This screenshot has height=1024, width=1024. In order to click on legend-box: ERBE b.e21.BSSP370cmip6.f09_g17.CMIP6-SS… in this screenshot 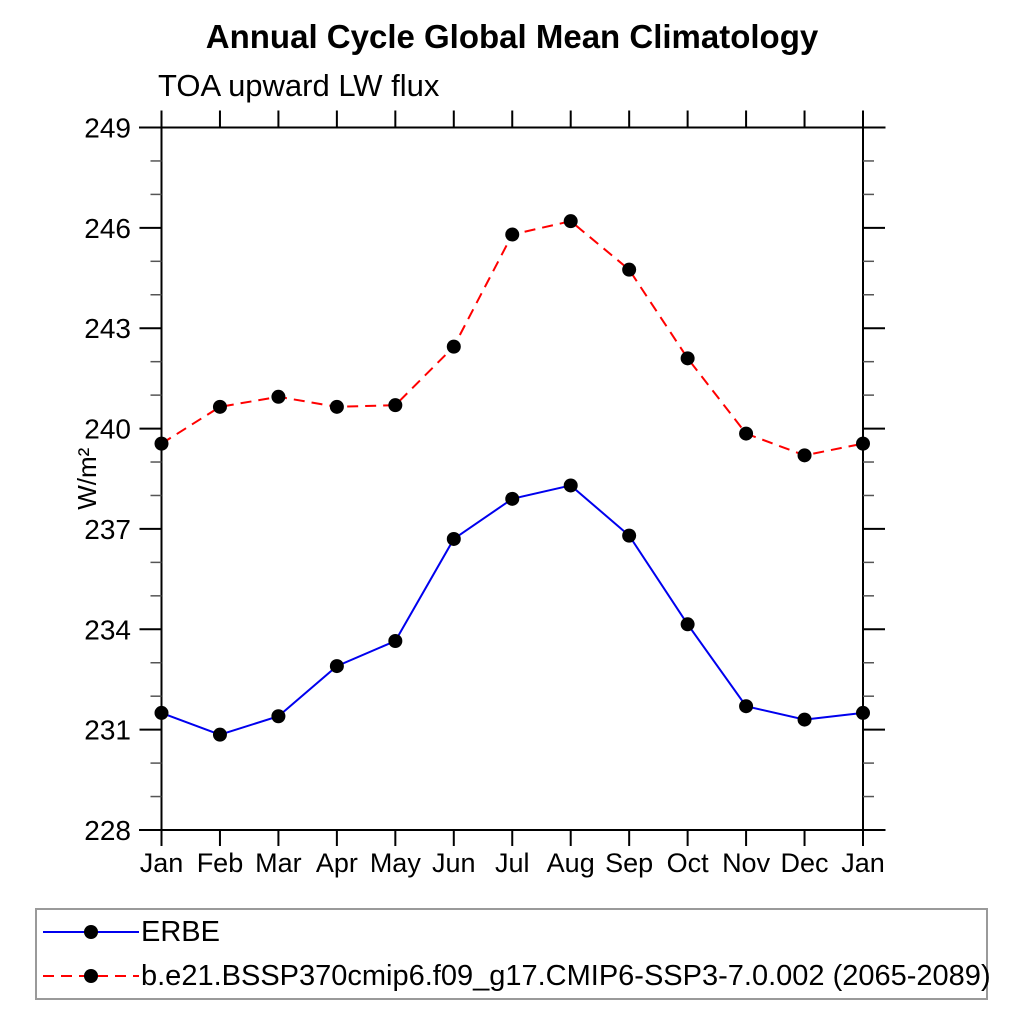, I will do `click(513, 954)`.